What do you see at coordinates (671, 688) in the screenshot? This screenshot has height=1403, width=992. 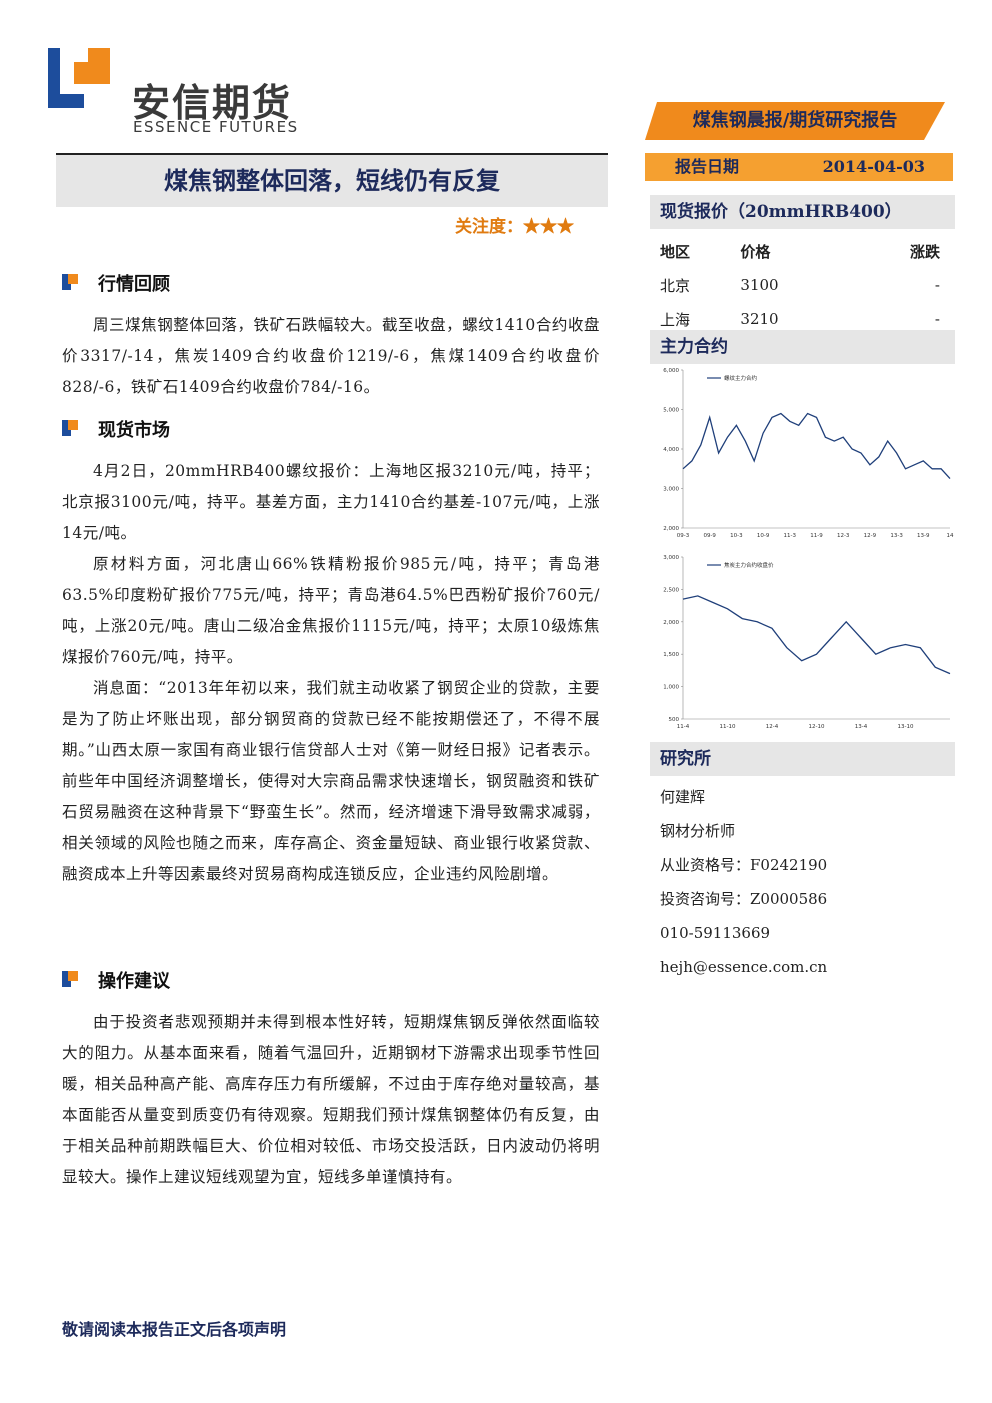 I see `y-tick-label: 1,000` at bounding box center [671, 688].